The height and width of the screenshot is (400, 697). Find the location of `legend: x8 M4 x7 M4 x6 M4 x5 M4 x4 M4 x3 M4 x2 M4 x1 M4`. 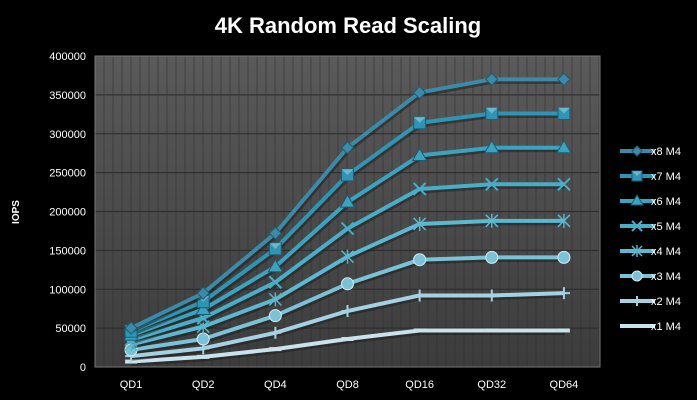

legend: x8 M4 x7 M4 x6 M4 x5 M4 x4 M4 x3 M4 x2 M4 x1 M4 is located at coordinates (650, 239).